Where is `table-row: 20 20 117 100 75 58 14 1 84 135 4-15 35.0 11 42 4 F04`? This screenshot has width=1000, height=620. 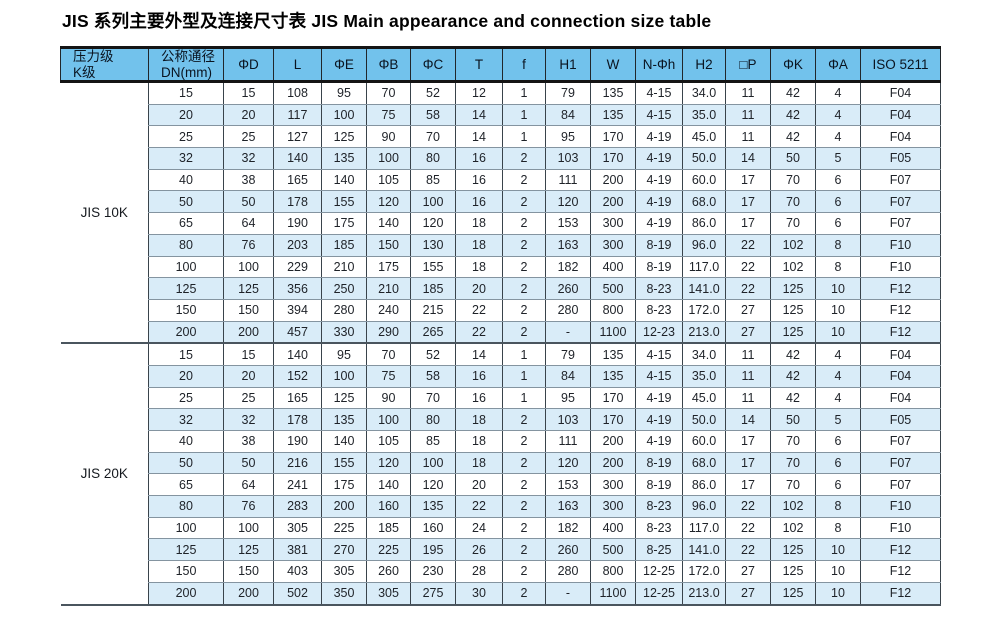 table-row: 20 20 117 100 75 58 14 1 84 135 4-15 35.0 11 42 4 F04 is located at coordinates (501, 115).